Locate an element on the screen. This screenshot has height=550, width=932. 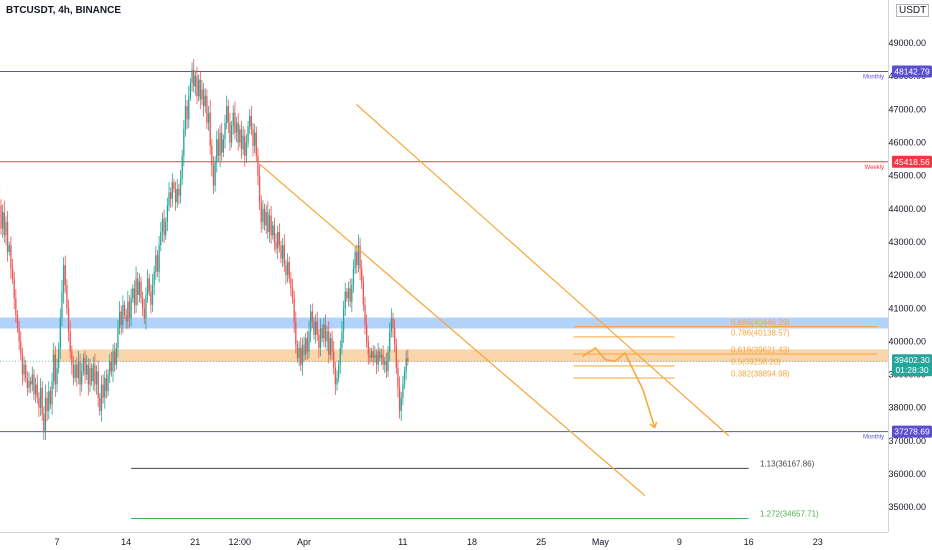
extension-label: 1.13(36167.86) is located at coordinates (787, 463).